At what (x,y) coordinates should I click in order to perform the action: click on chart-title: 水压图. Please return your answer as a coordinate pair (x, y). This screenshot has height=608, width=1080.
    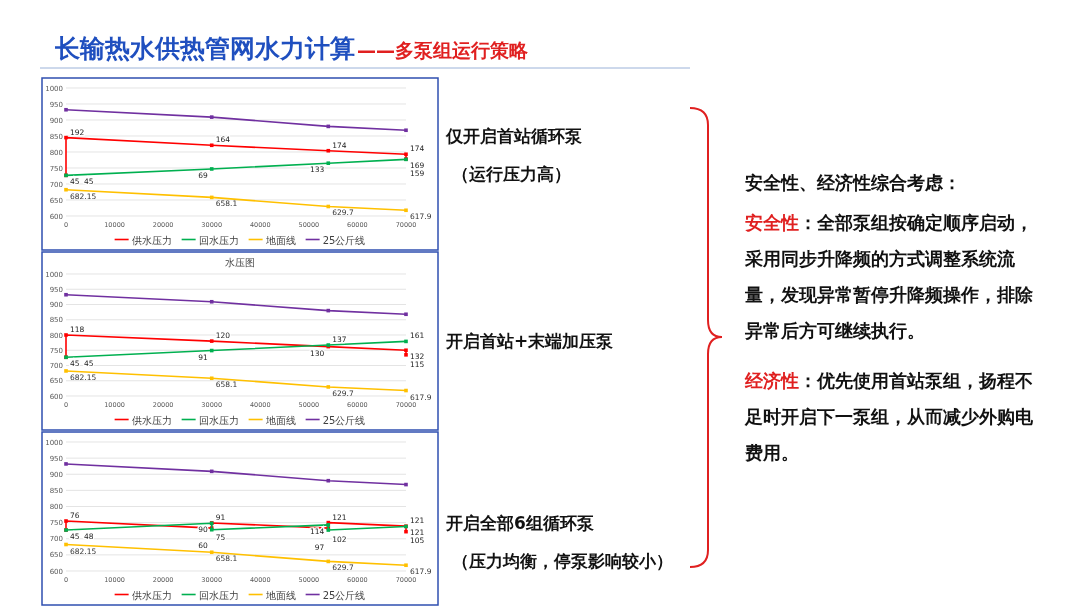
    Looking at the image, I should click on (240, 262).